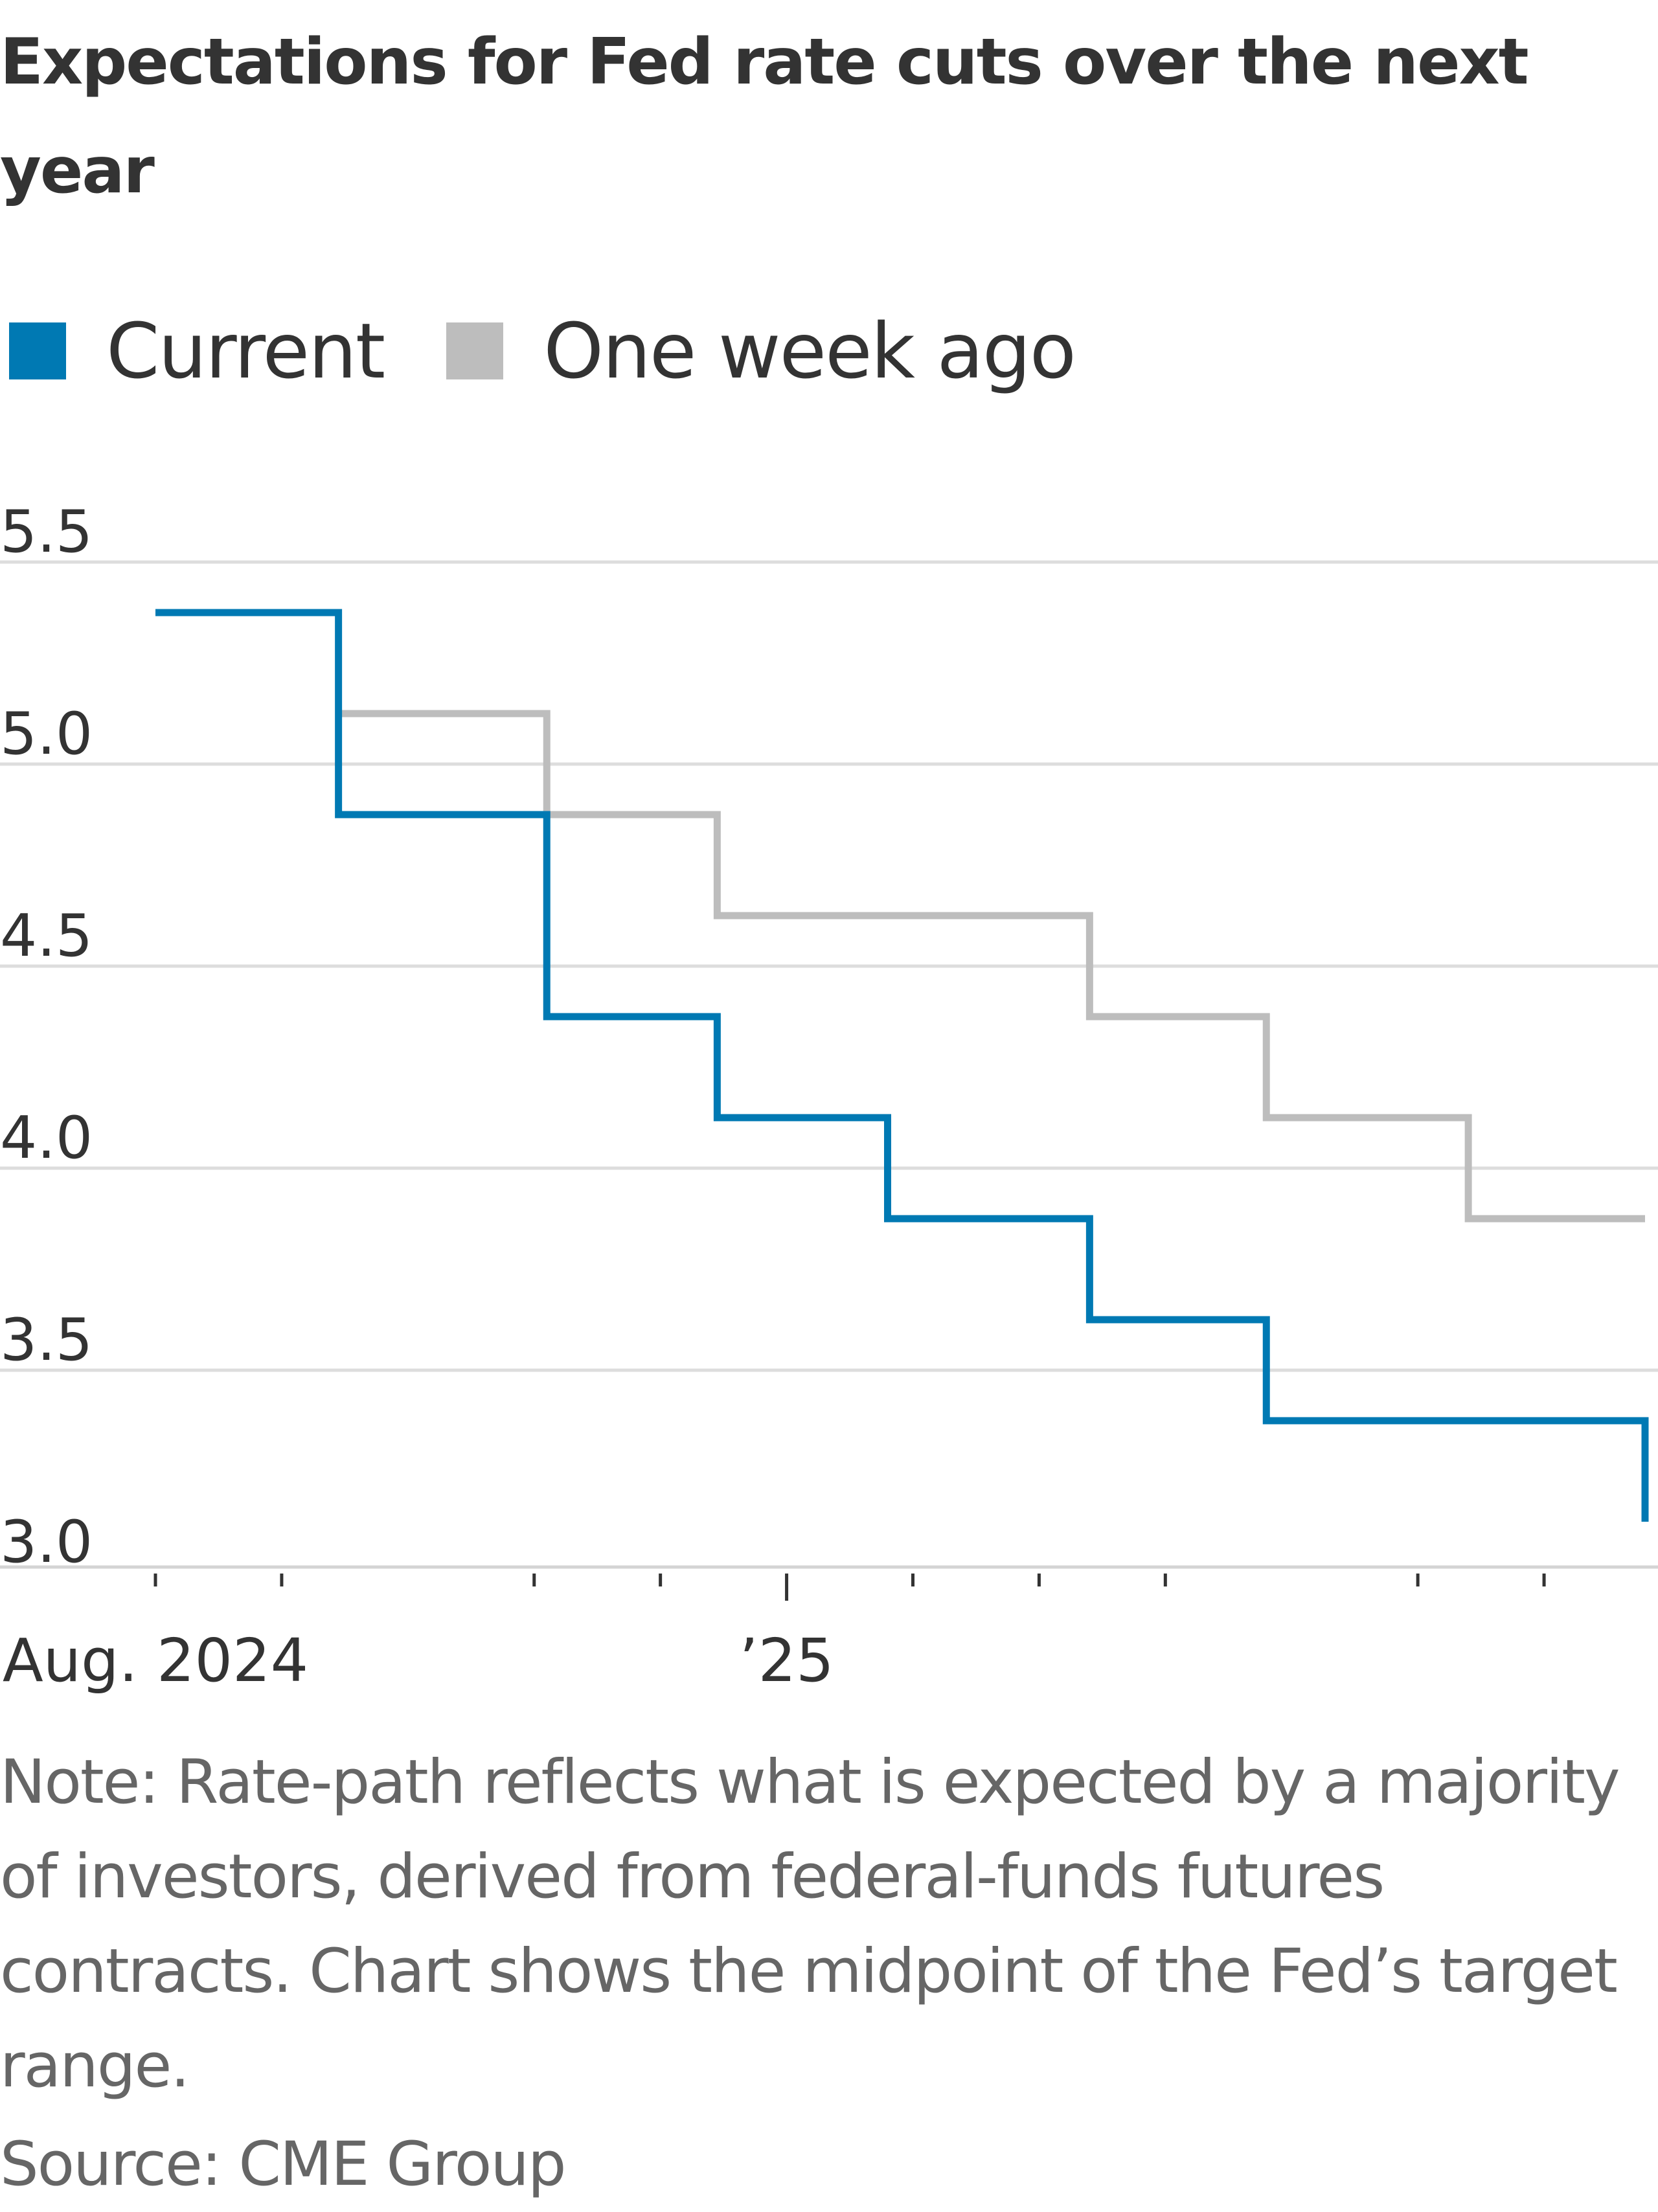 This screenshot has width=1658, height=2212. I want to click on legend-item-current: Current, so click(197, 351).